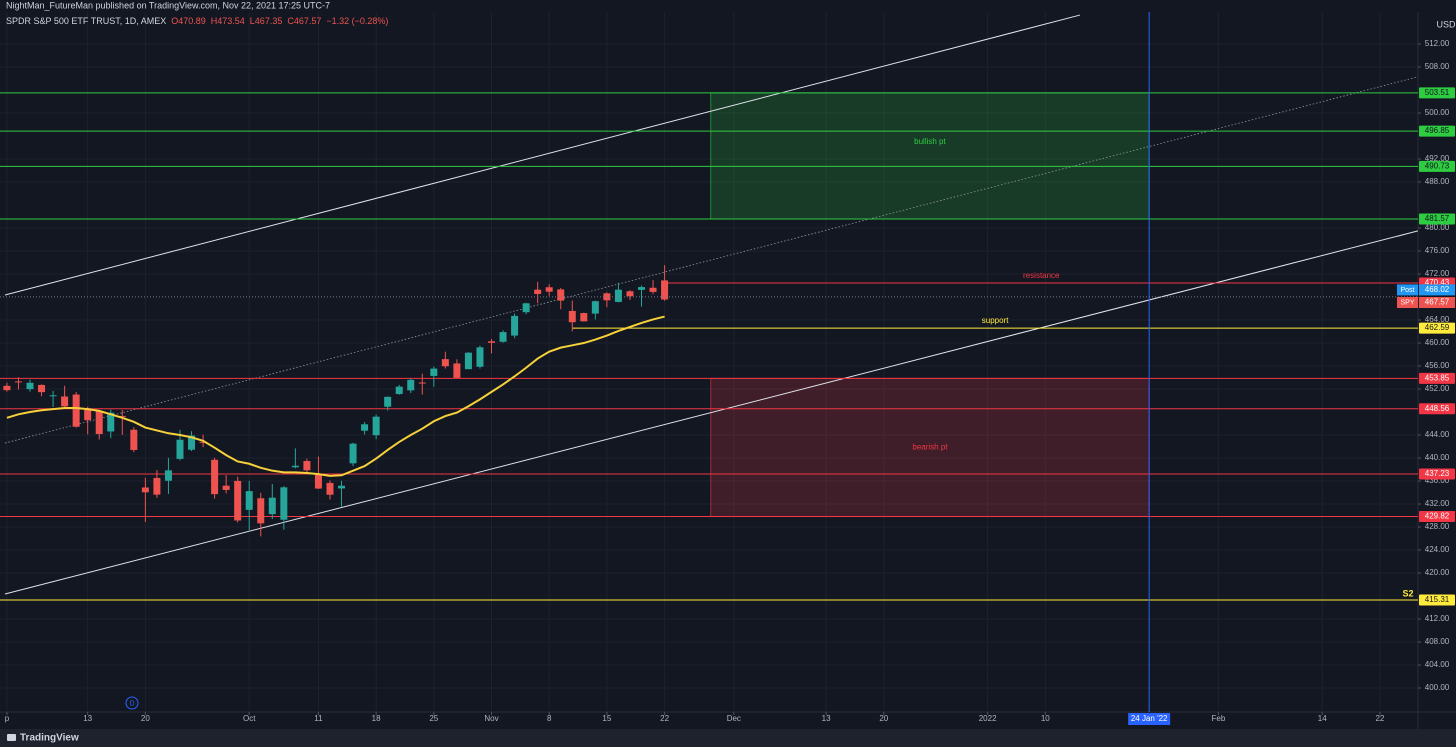 Image resolution: width=1456 pixels, height=747 pixels. I want to click on y-tick-label: 404.00, so click(1437, 664).